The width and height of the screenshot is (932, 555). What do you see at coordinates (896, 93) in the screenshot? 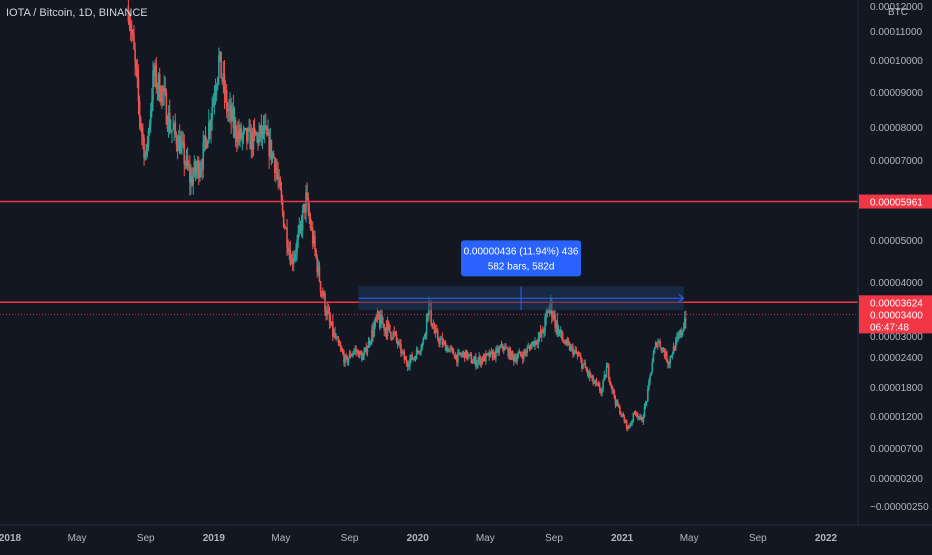
I see `price-tick-label: 0.00009000` at bounding box center [896, 93].